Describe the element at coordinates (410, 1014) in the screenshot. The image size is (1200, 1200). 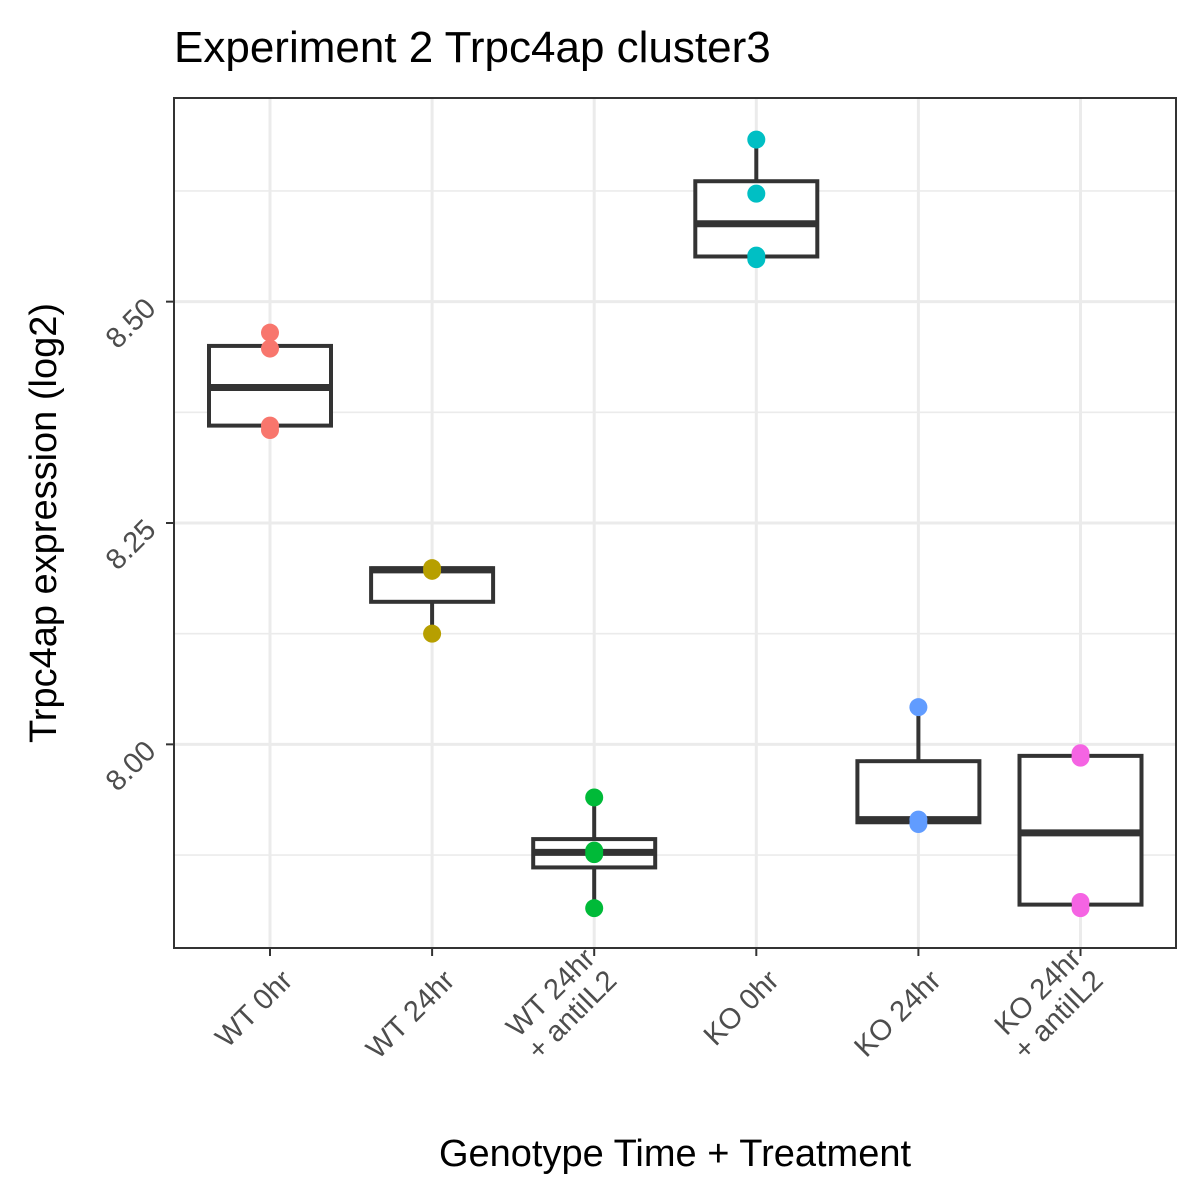
I see `x-tick-label: WT 24hr` at that location.